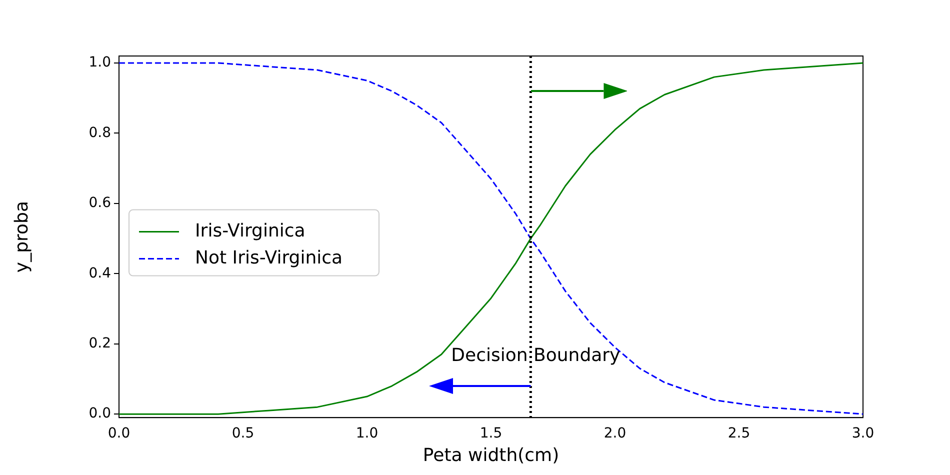  Describe the element at coordinates (21, 237) in the screenshot. I see `y-axis-title: y_proba` at that location.